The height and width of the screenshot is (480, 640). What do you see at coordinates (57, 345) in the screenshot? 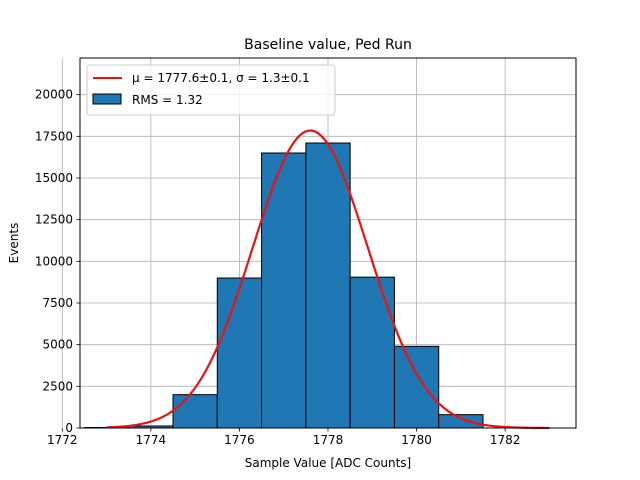
I see `y-tick-label: 5000` at bounding box center [57, 345].